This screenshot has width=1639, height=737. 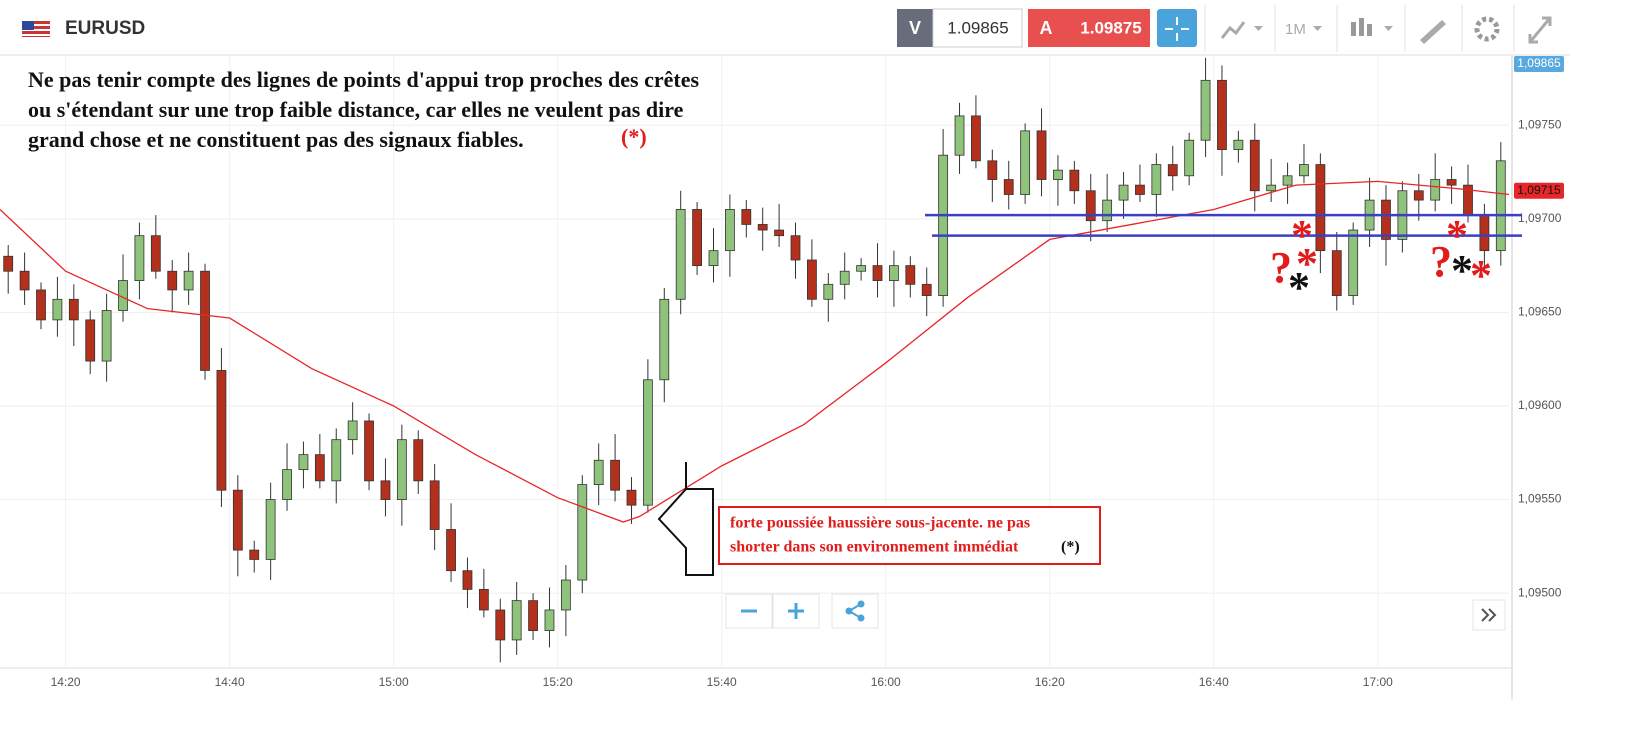 I want to click on note-ref: (*), so click(x=634, y=136).